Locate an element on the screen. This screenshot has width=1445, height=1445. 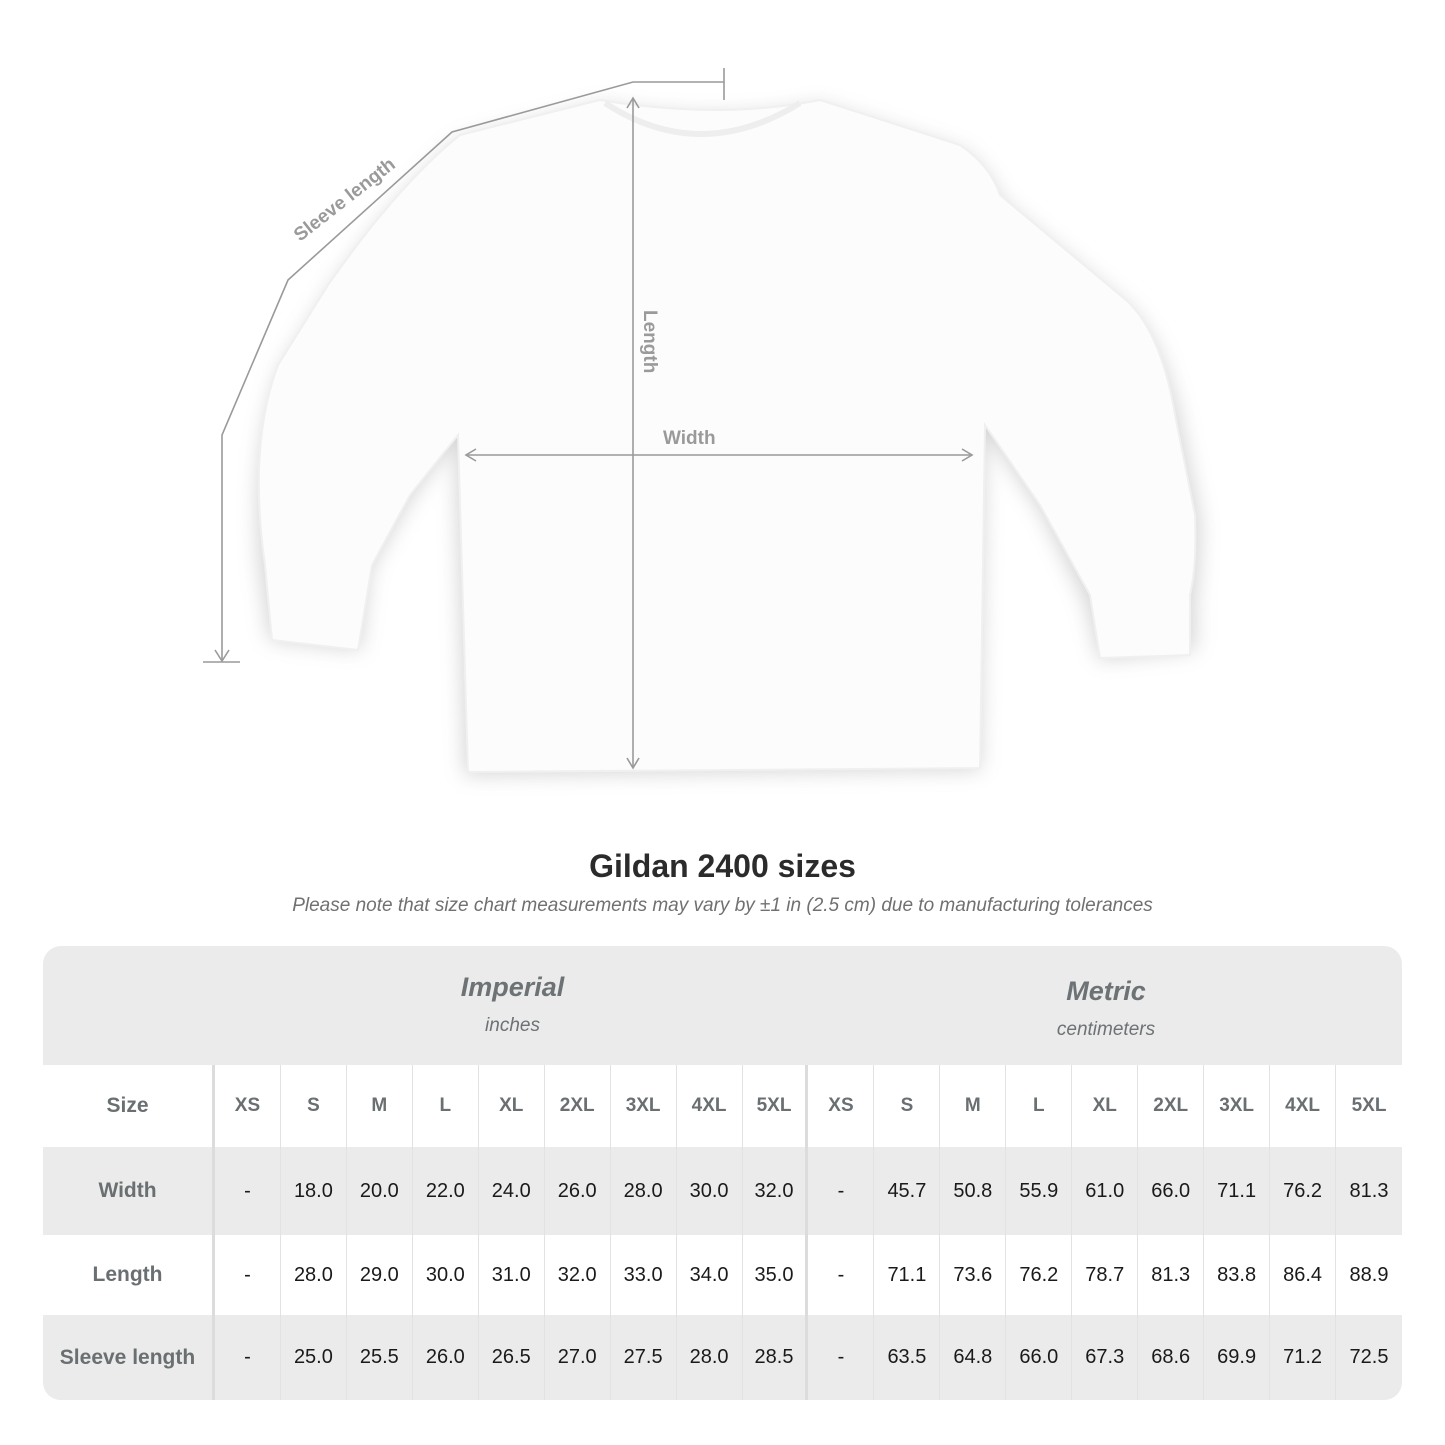
metric-size-header: 2XL is located at coordinates (1171, 1106).